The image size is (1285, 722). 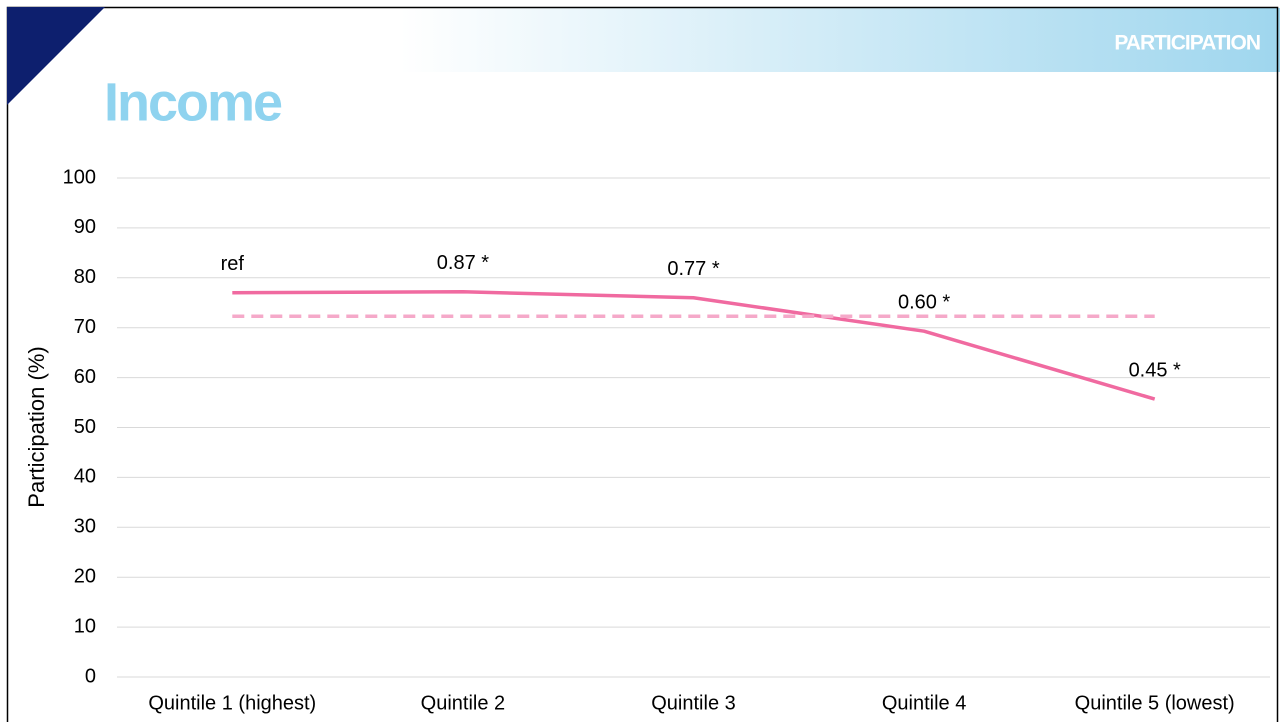 What do you see at coordinates (193, 102) in the screenshot?
I see `slide-title: Income` at bounding box center [193, 102].